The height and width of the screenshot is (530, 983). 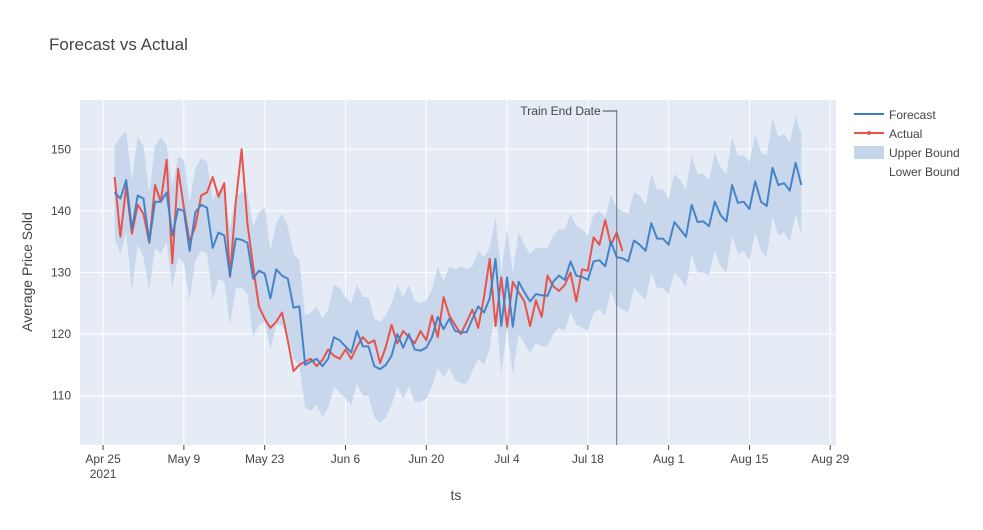 I want to click on legend-label-lower-bound: Lower Bound, so click(x=924, y=172).